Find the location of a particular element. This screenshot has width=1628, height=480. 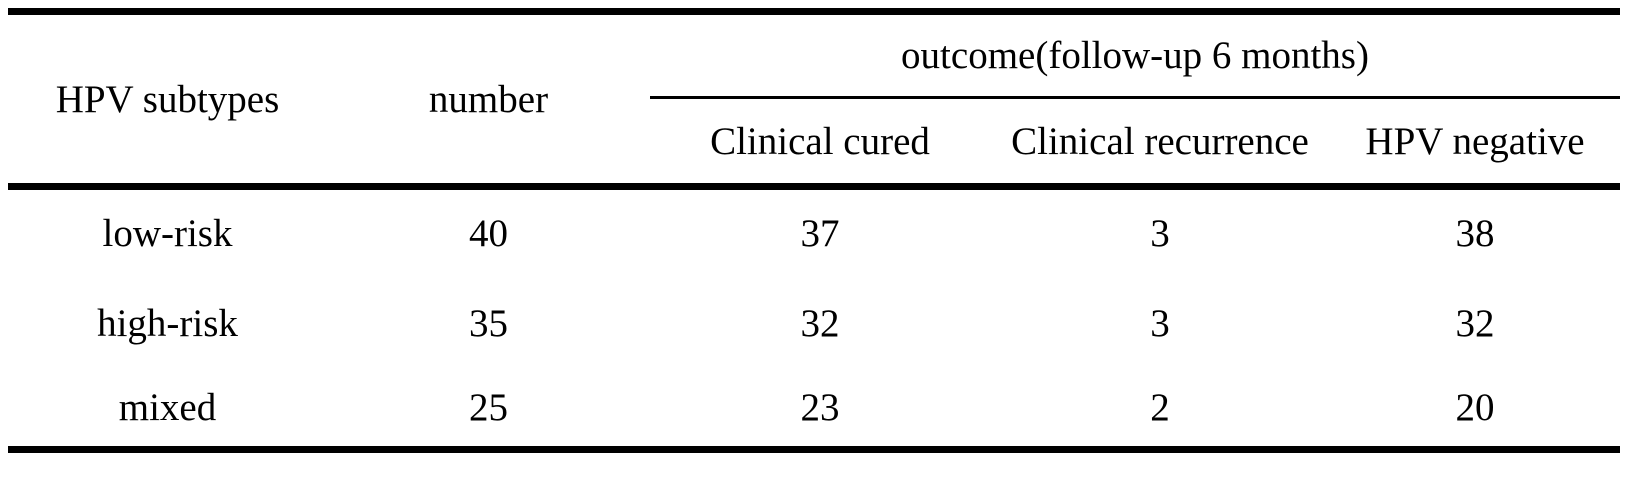

cell-clinical-recurrence-mixed: 2 is located at coordinates (1160, 408).